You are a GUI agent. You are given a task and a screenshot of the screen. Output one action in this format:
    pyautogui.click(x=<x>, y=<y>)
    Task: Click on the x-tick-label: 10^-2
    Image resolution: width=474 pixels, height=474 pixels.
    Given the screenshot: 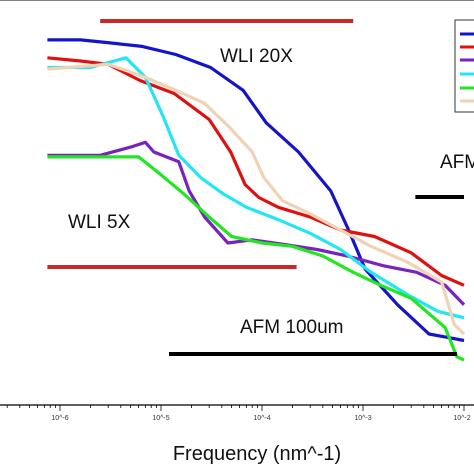 What is the action you would take?
    pyautogui.click(x=461, y=418)
    